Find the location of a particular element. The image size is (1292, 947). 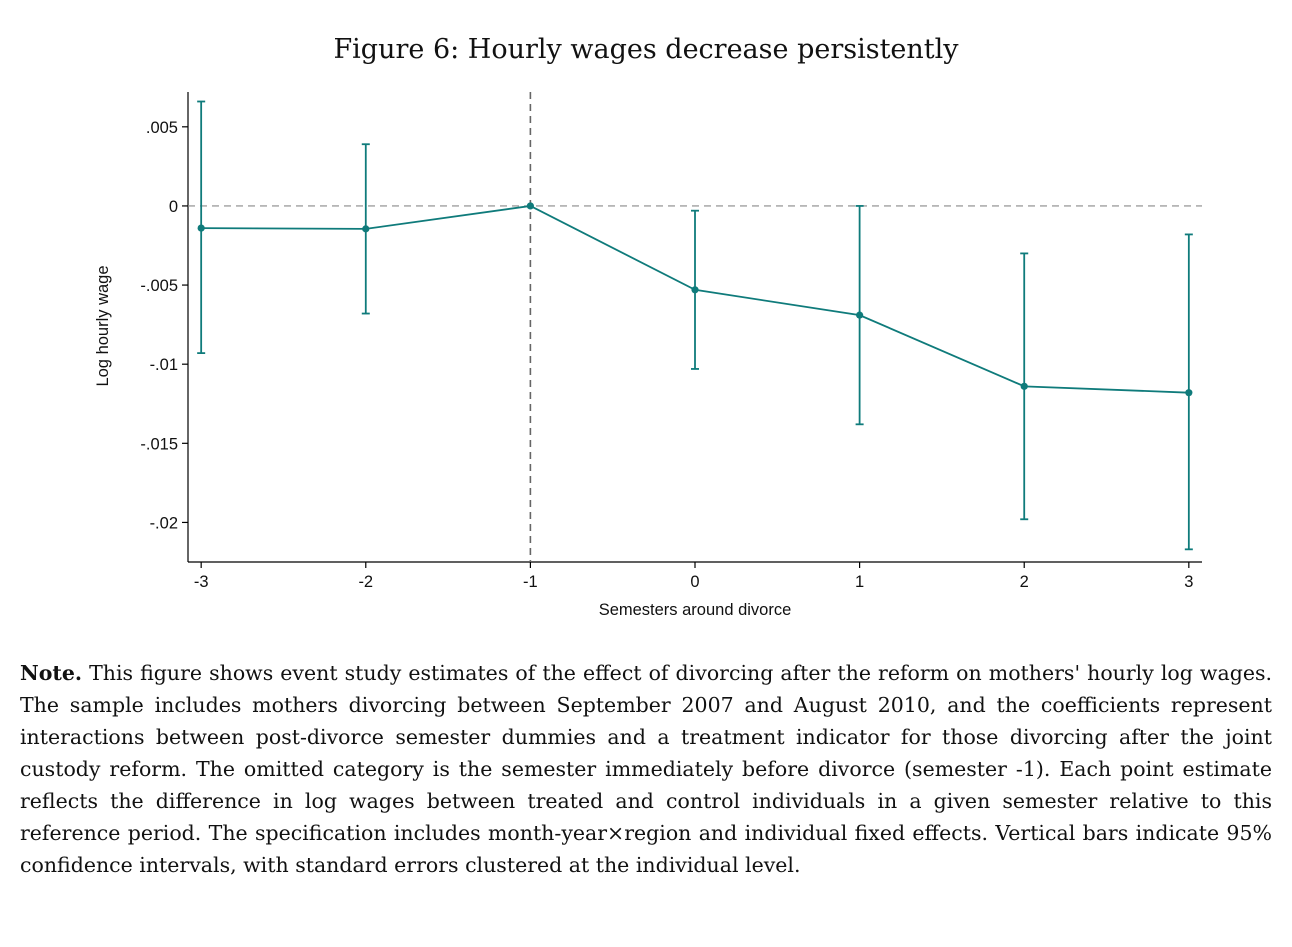

y-tick-label: -.01 is located at coordinates (164, 365).